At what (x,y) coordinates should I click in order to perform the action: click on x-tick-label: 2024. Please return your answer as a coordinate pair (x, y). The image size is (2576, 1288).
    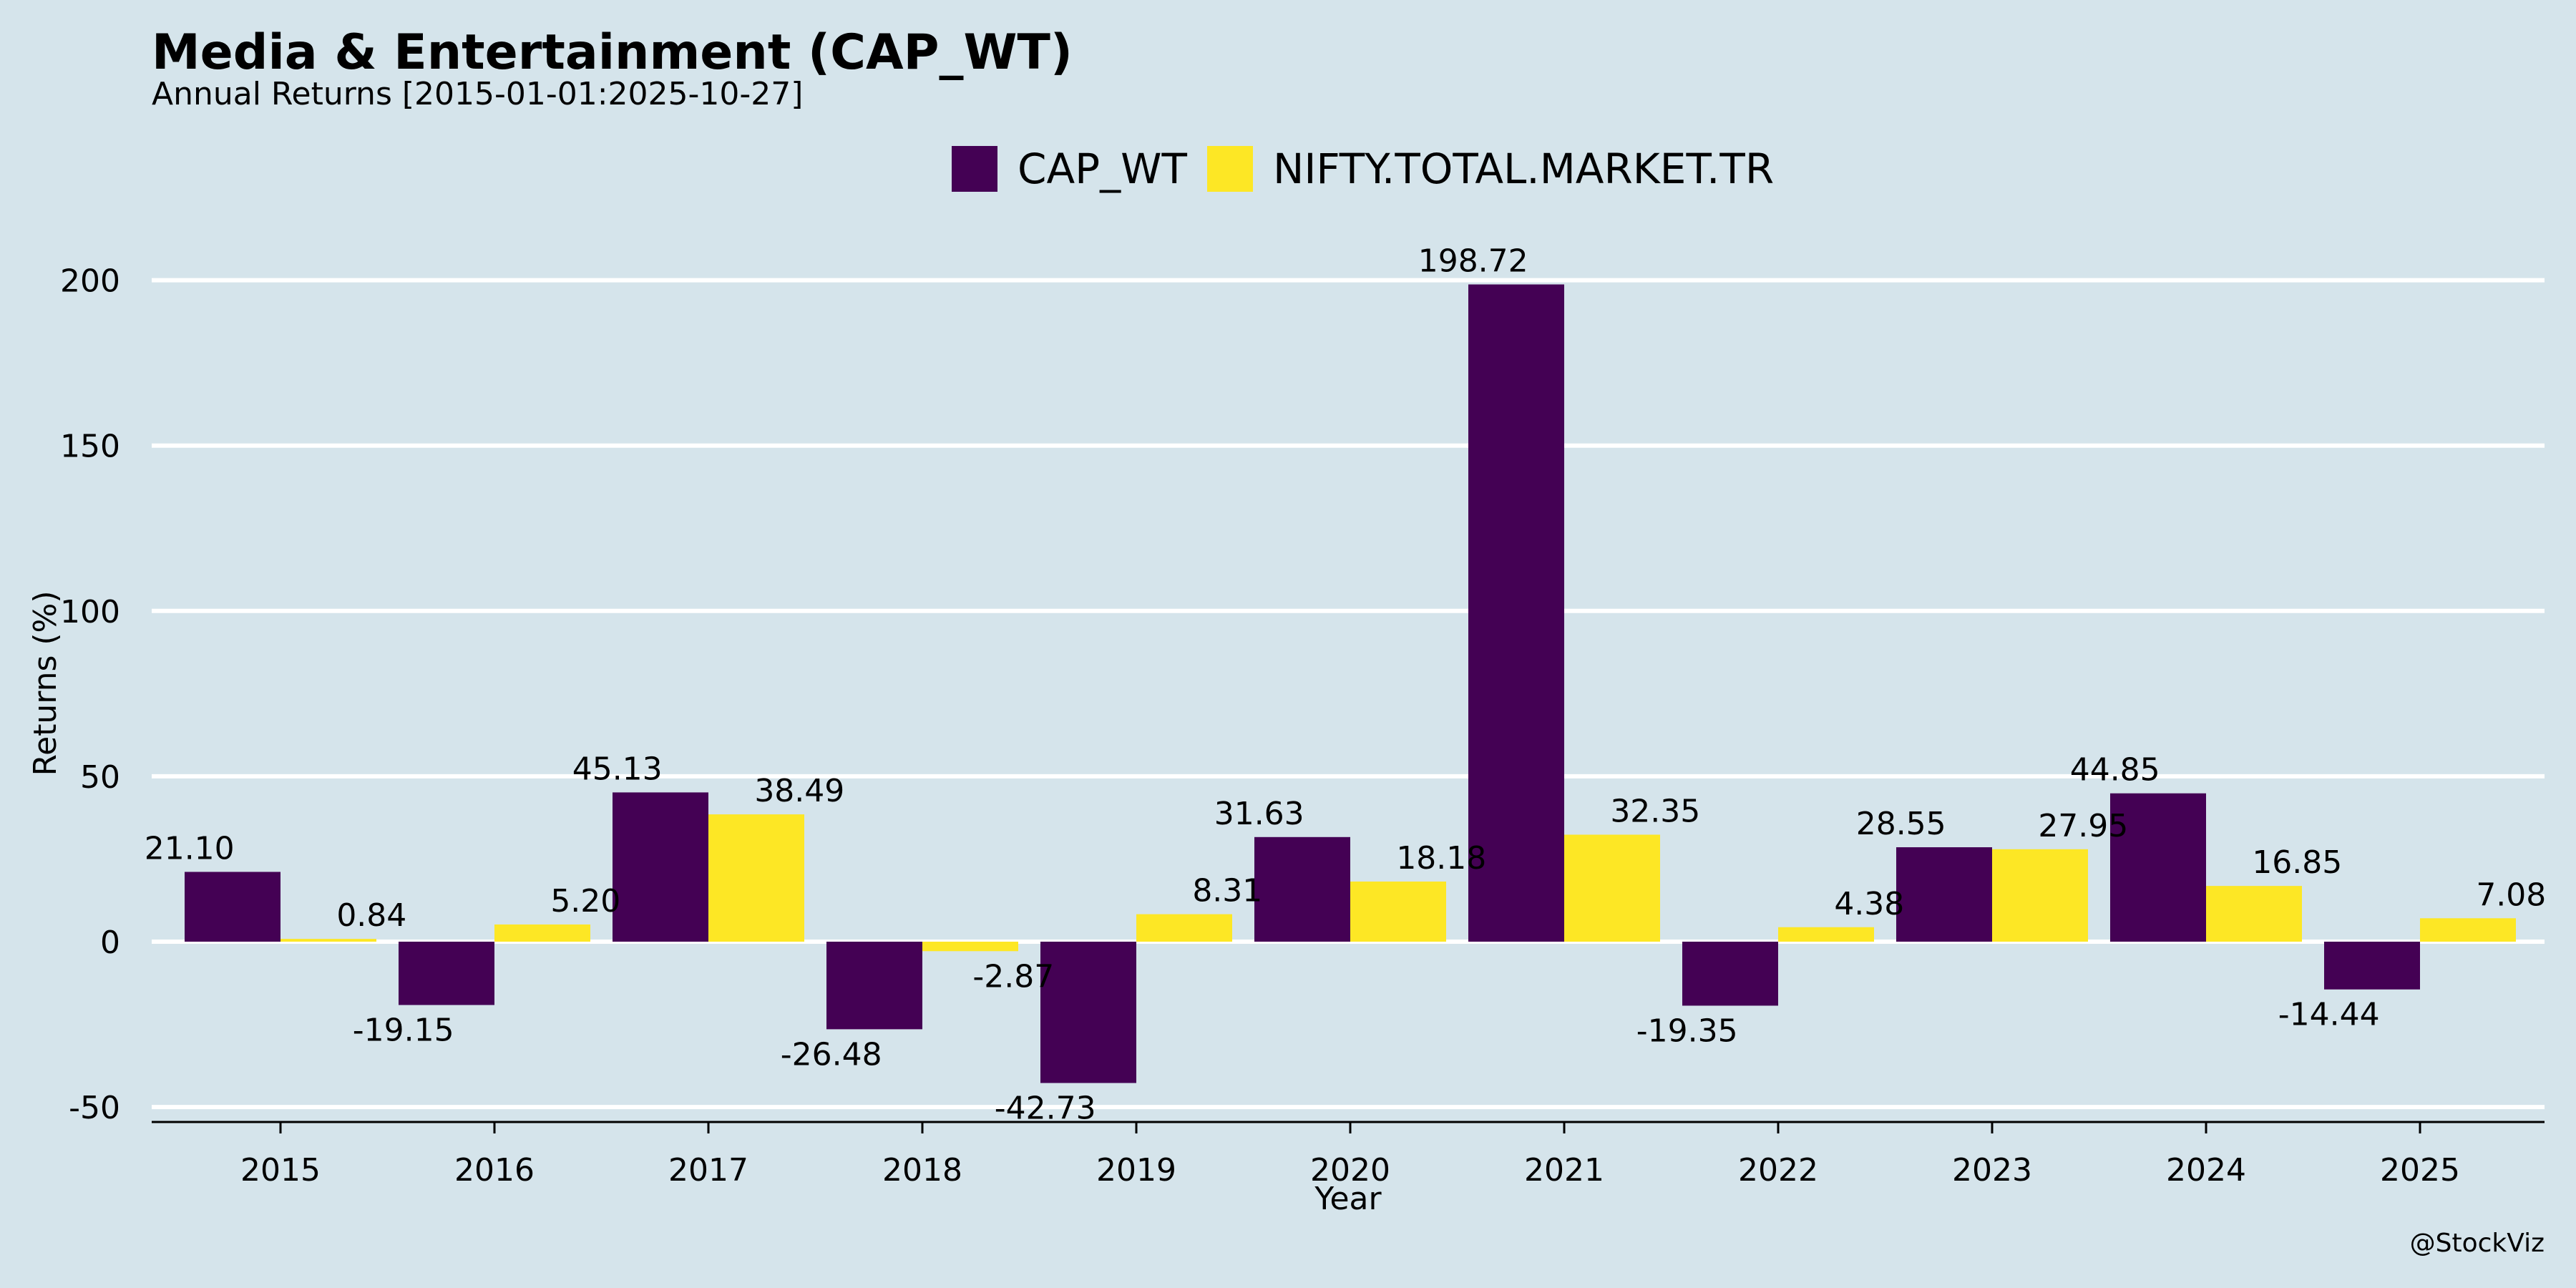
    Looking at the image, I should click on (2206, 1170).